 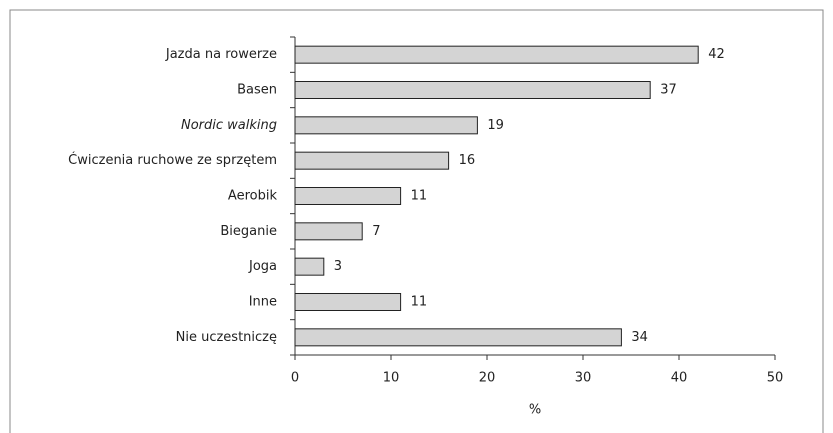 What do you see at coordinates (295, 378) in the screenshot?
I see `x-tick-label: 0` at bounding box center [295, 378].